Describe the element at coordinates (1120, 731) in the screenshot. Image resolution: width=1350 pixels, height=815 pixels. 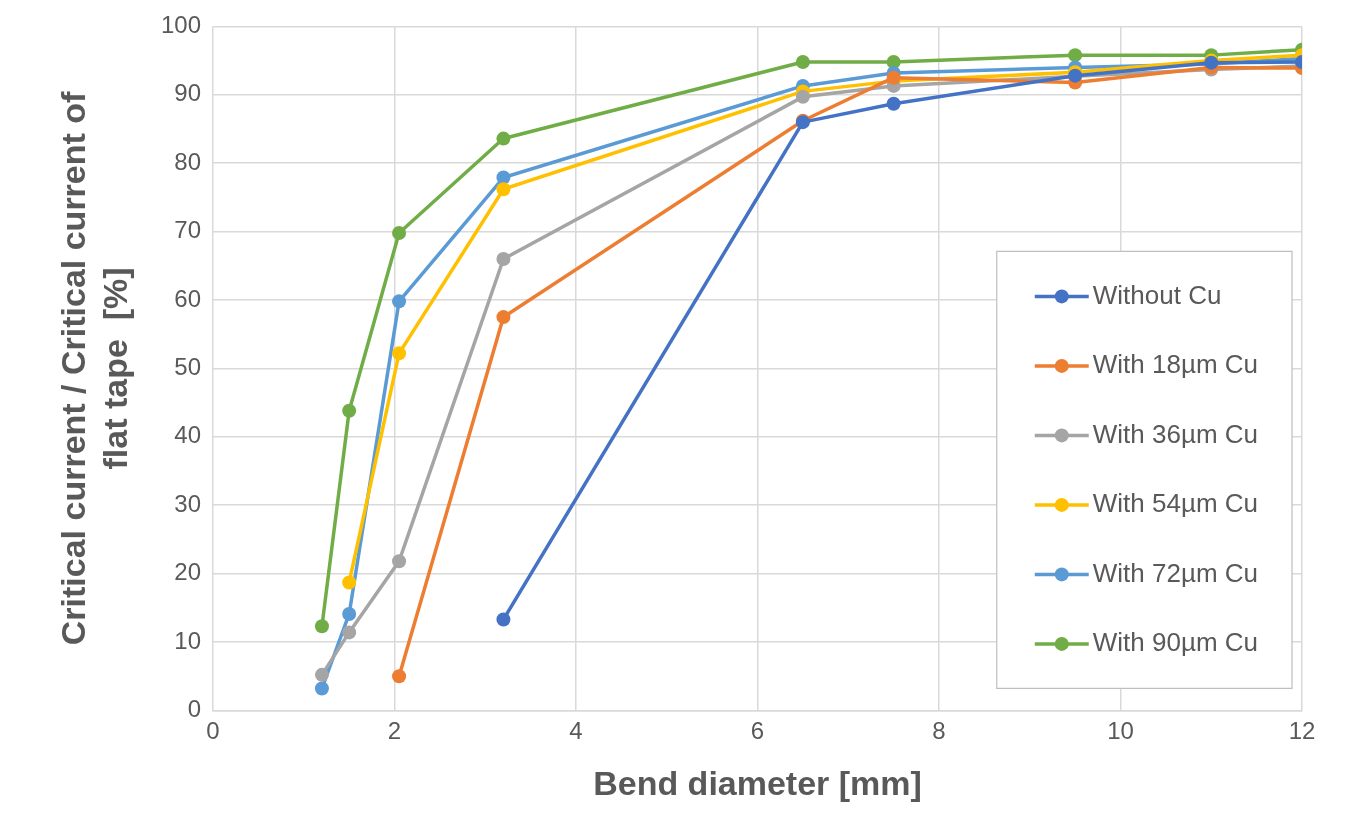
I see `x-tick-label: 10` at that location.